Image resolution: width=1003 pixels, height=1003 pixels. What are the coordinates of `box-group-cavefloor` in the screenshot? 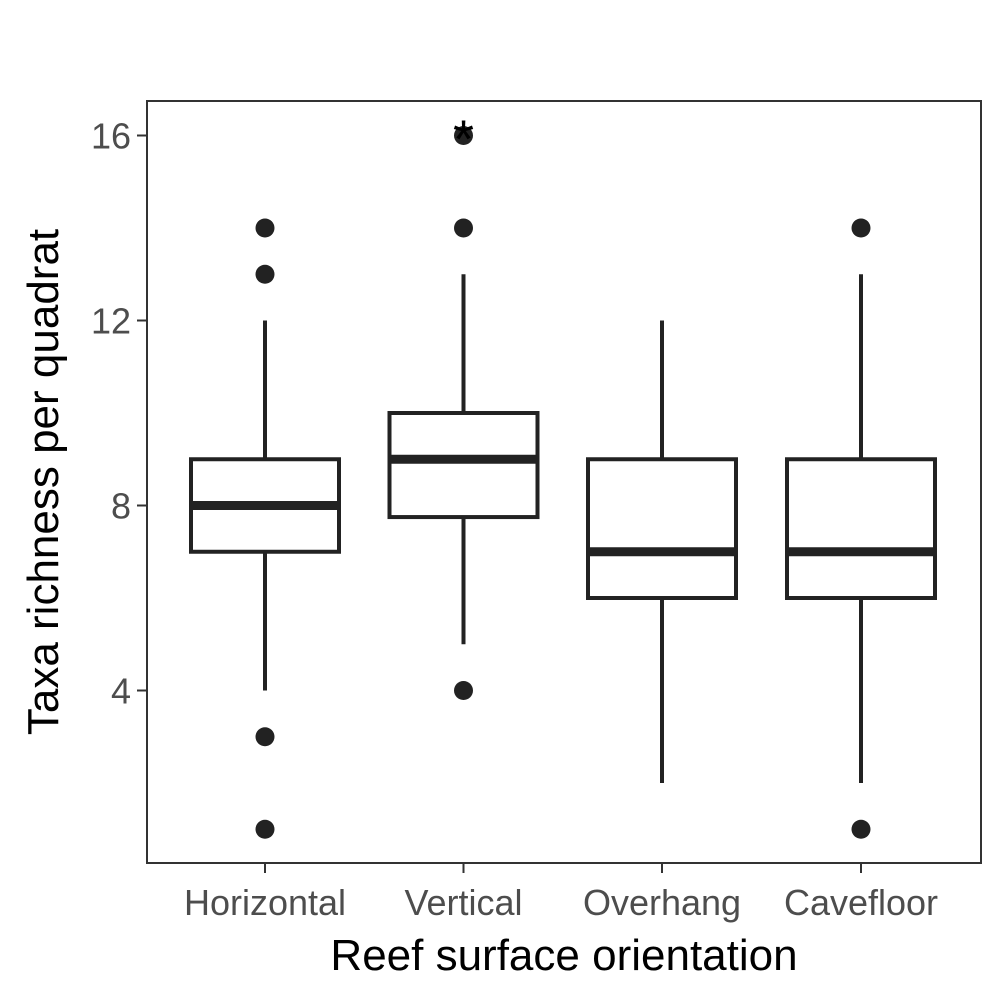 It's located at (861, 528).